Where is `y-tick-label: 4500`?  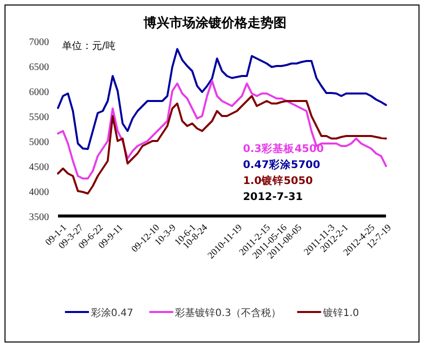
y-tick-label: 4500 is located at coordinates (39, 167).